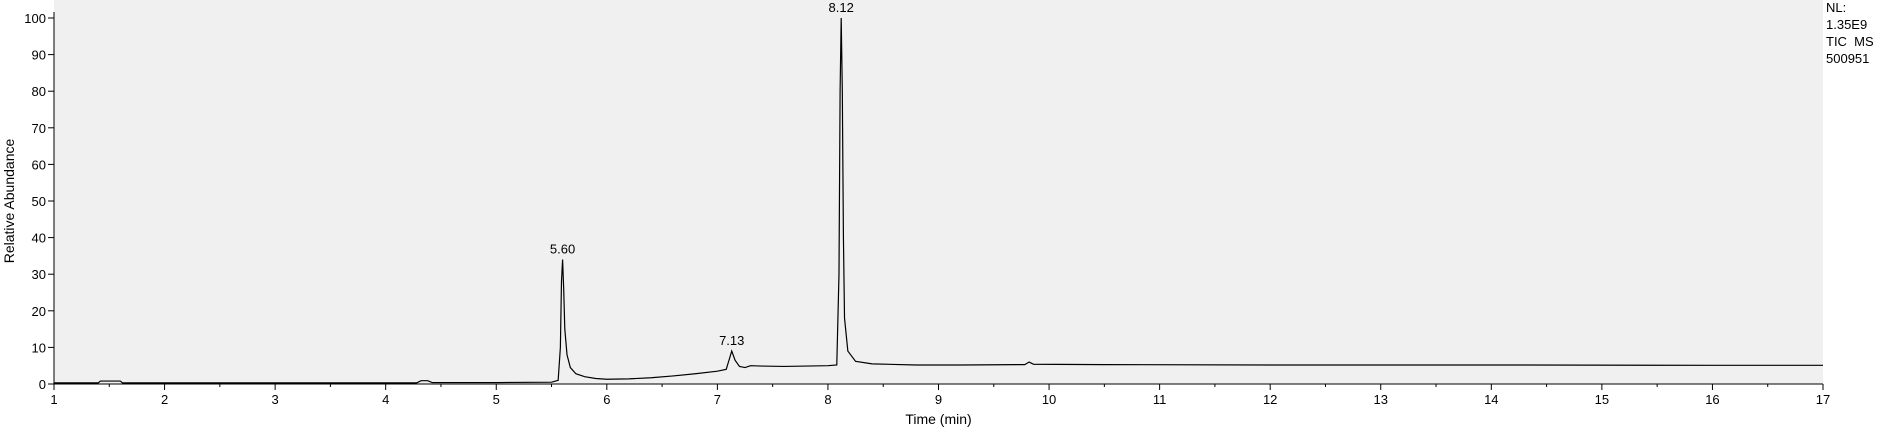 The image size is (1877, 437). I want to click on info-line-scan: TIC MS, so click(1850, 41).